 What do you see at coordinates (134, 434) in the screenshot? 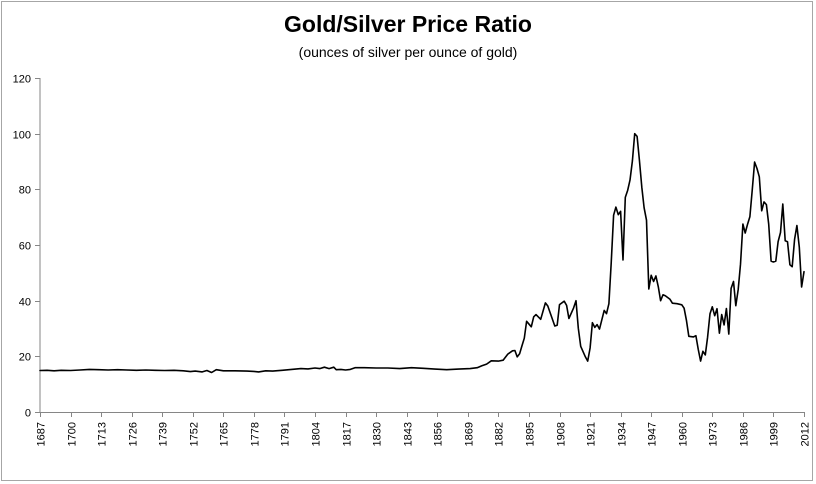
I see `x-tick-label: 1726` at bounding box center [134, 434].